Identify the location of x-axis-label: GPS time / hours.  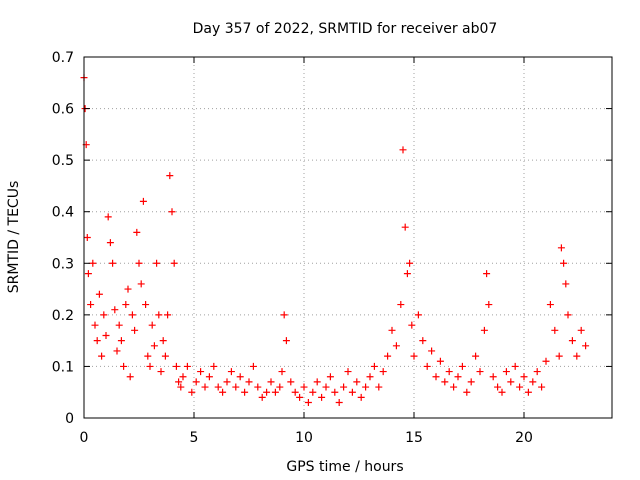
(344, 467).